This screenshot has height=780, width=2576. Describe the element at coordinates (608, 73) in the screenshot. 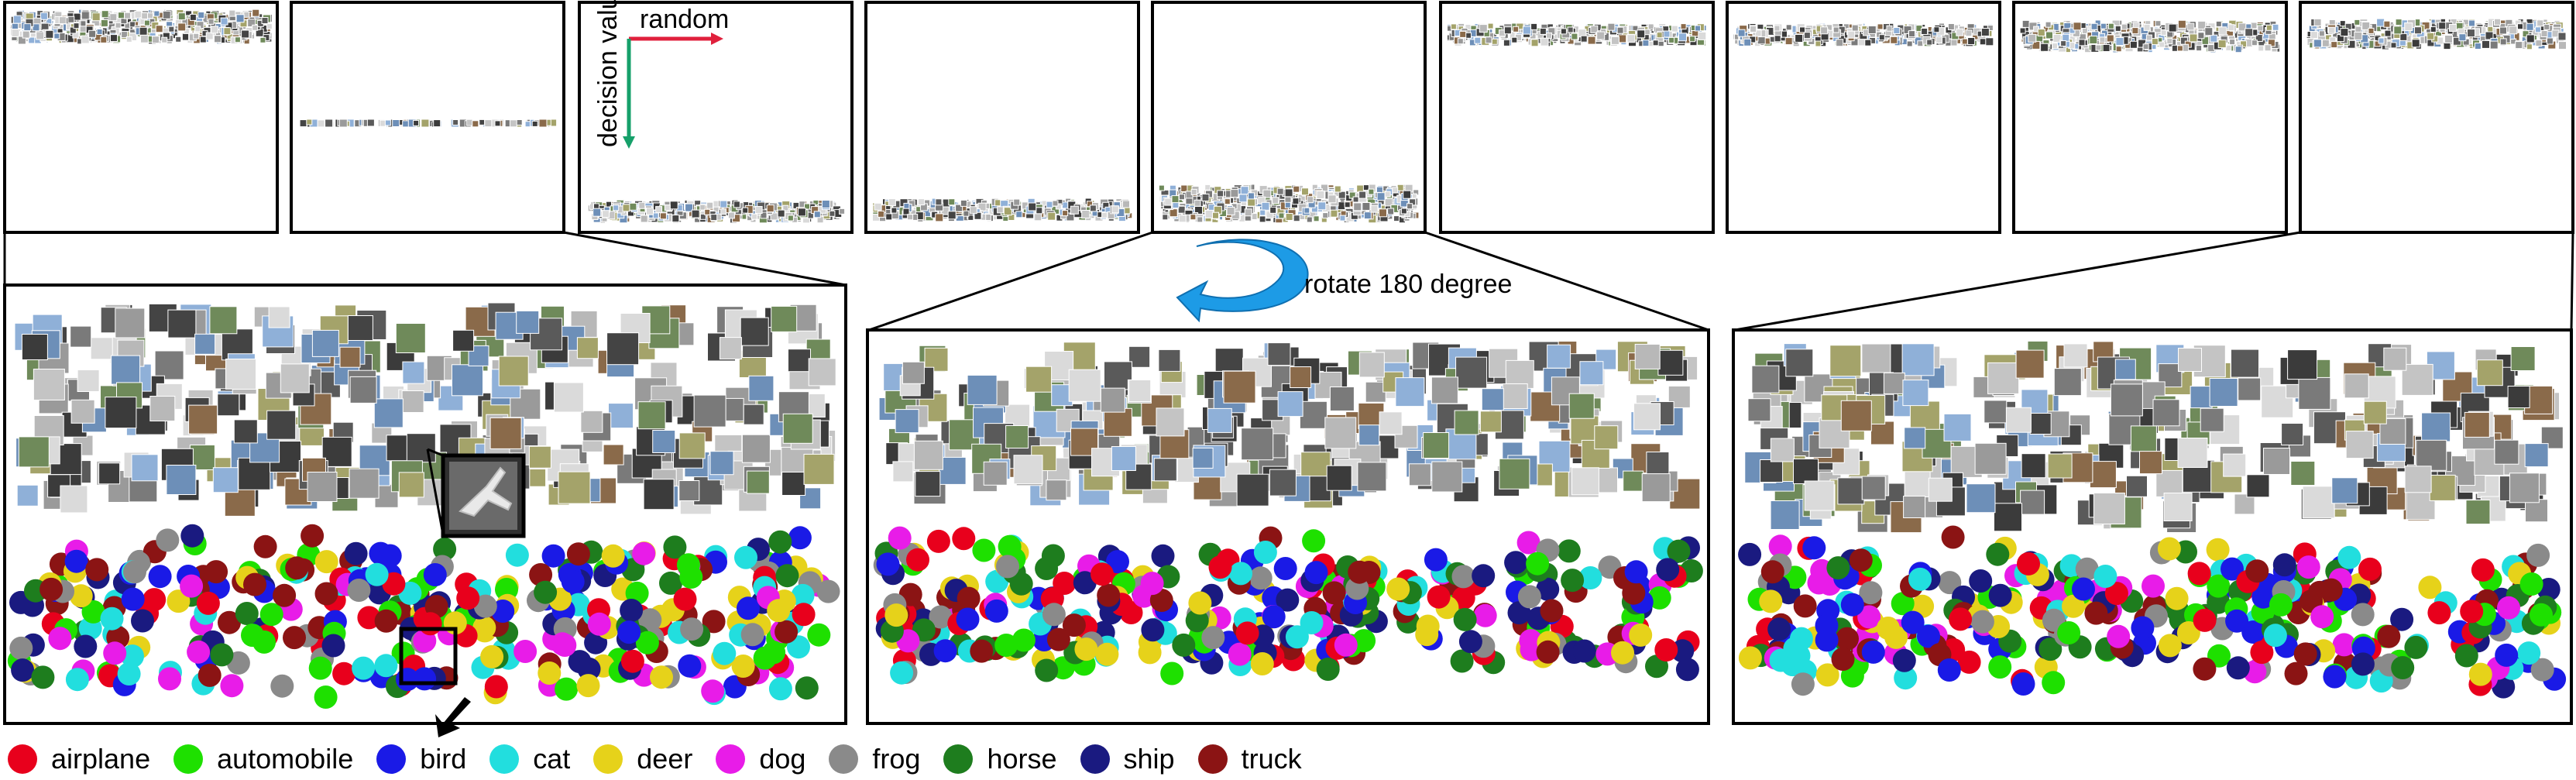

I see `decision-axis-label: decision value` at that location.